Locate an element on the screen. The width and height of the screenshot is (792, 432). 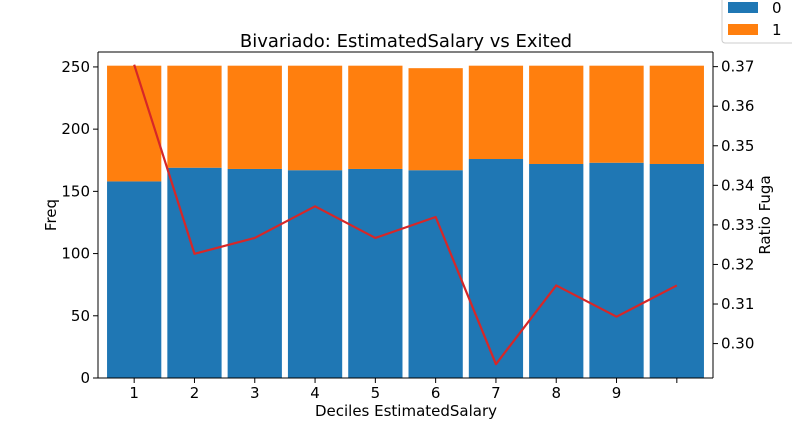
y2-tick-label-0.33: 0.33 is located at coordinates (737, 225).